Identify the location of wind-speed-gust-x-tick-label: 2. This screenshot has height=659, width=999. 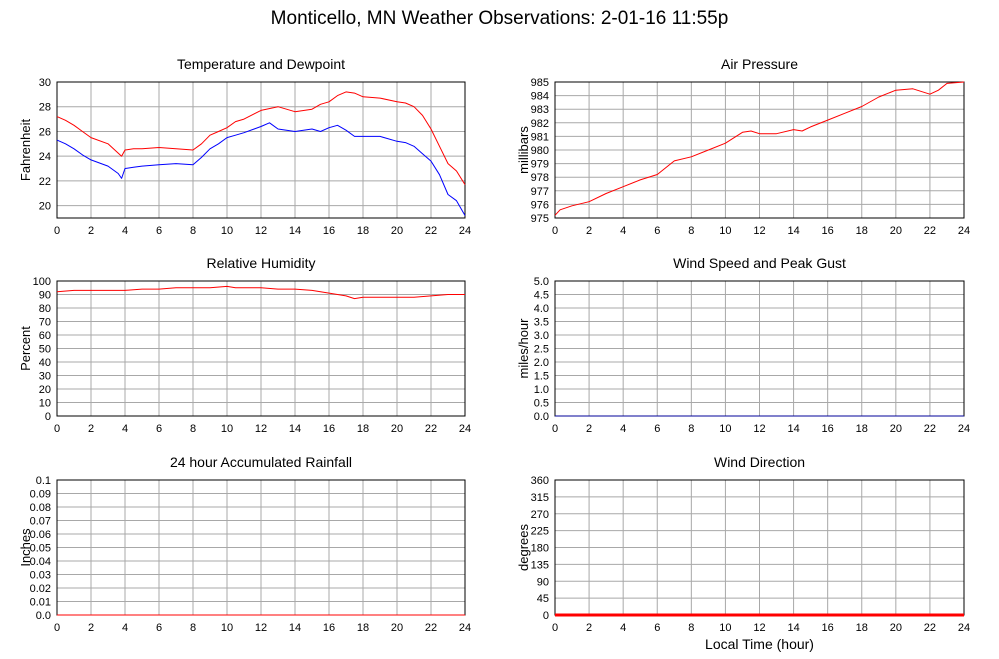
(589, 429).